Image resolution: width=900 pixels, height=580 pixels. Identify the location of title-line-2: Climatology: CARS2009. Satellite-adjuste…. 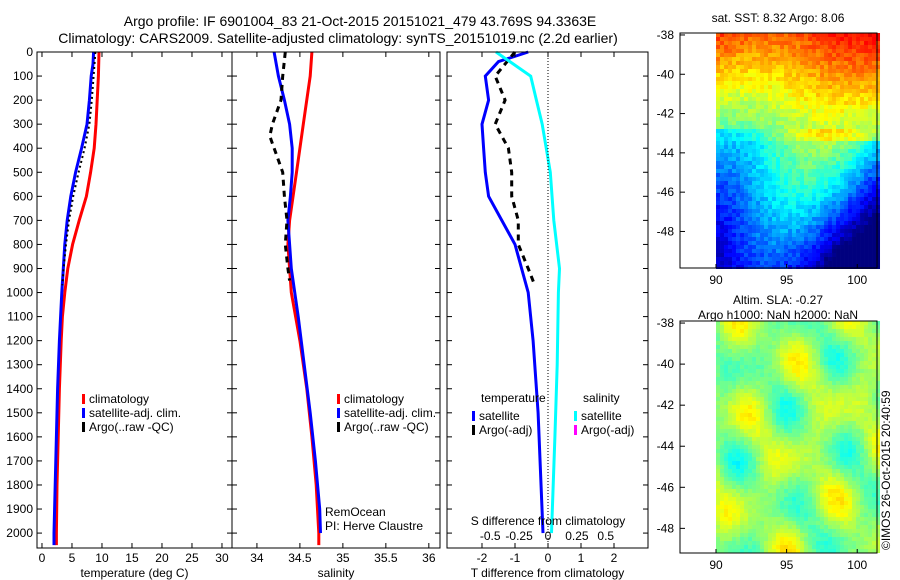
(338, 38).